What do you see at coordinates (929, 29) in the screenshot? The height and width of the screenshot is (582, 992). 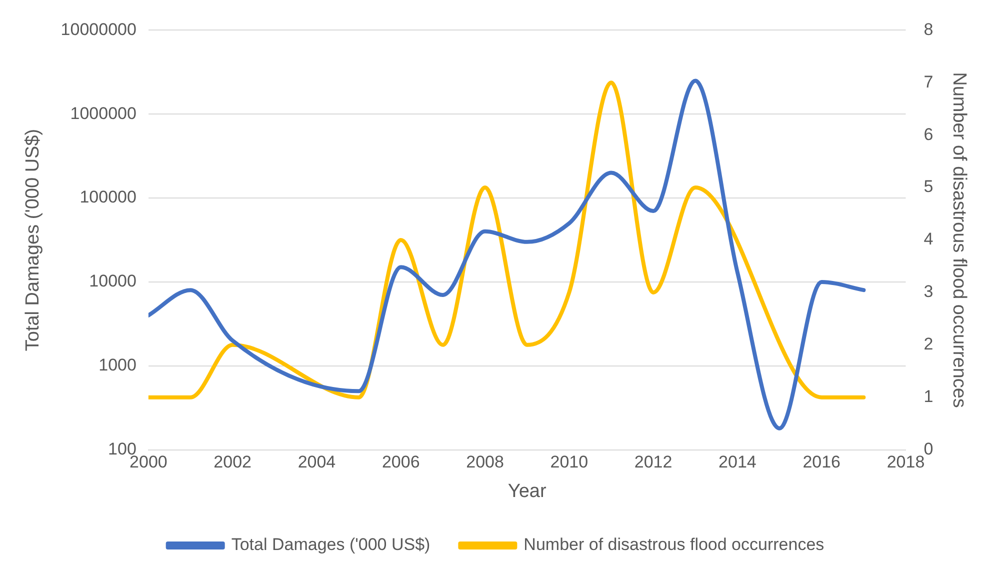 I see `y2-tick-label: 8` at bounding box center [929, 29].